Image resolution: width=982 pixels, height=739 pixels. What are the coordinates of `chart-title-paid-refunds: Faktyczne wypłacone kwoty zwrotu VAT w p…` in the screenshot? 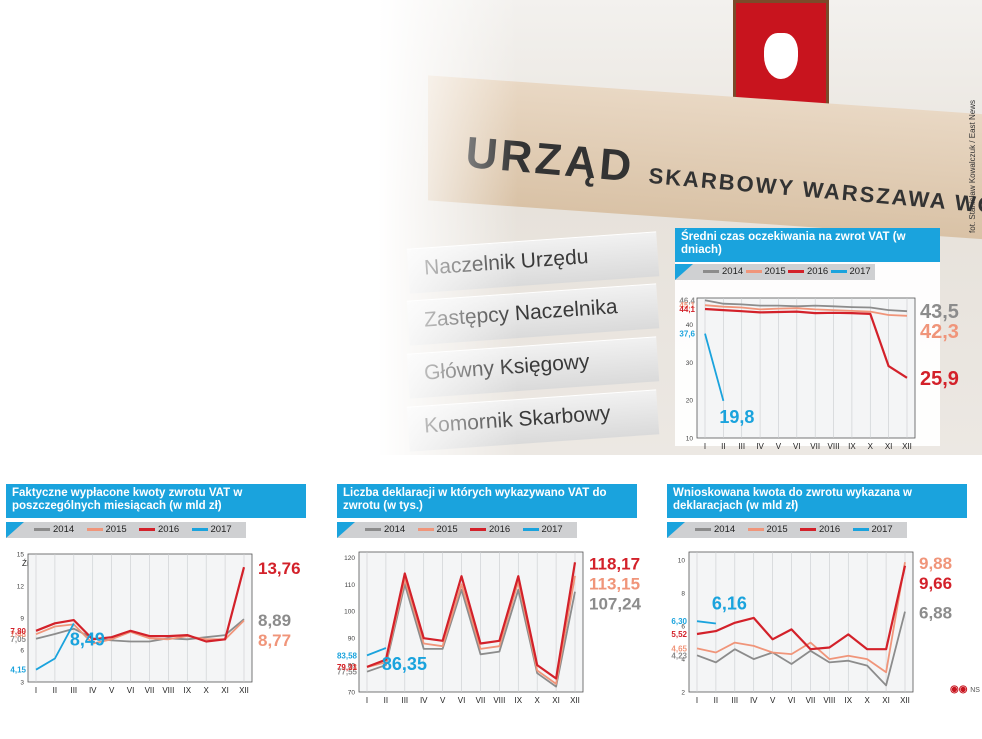 It's located at (156, 501).